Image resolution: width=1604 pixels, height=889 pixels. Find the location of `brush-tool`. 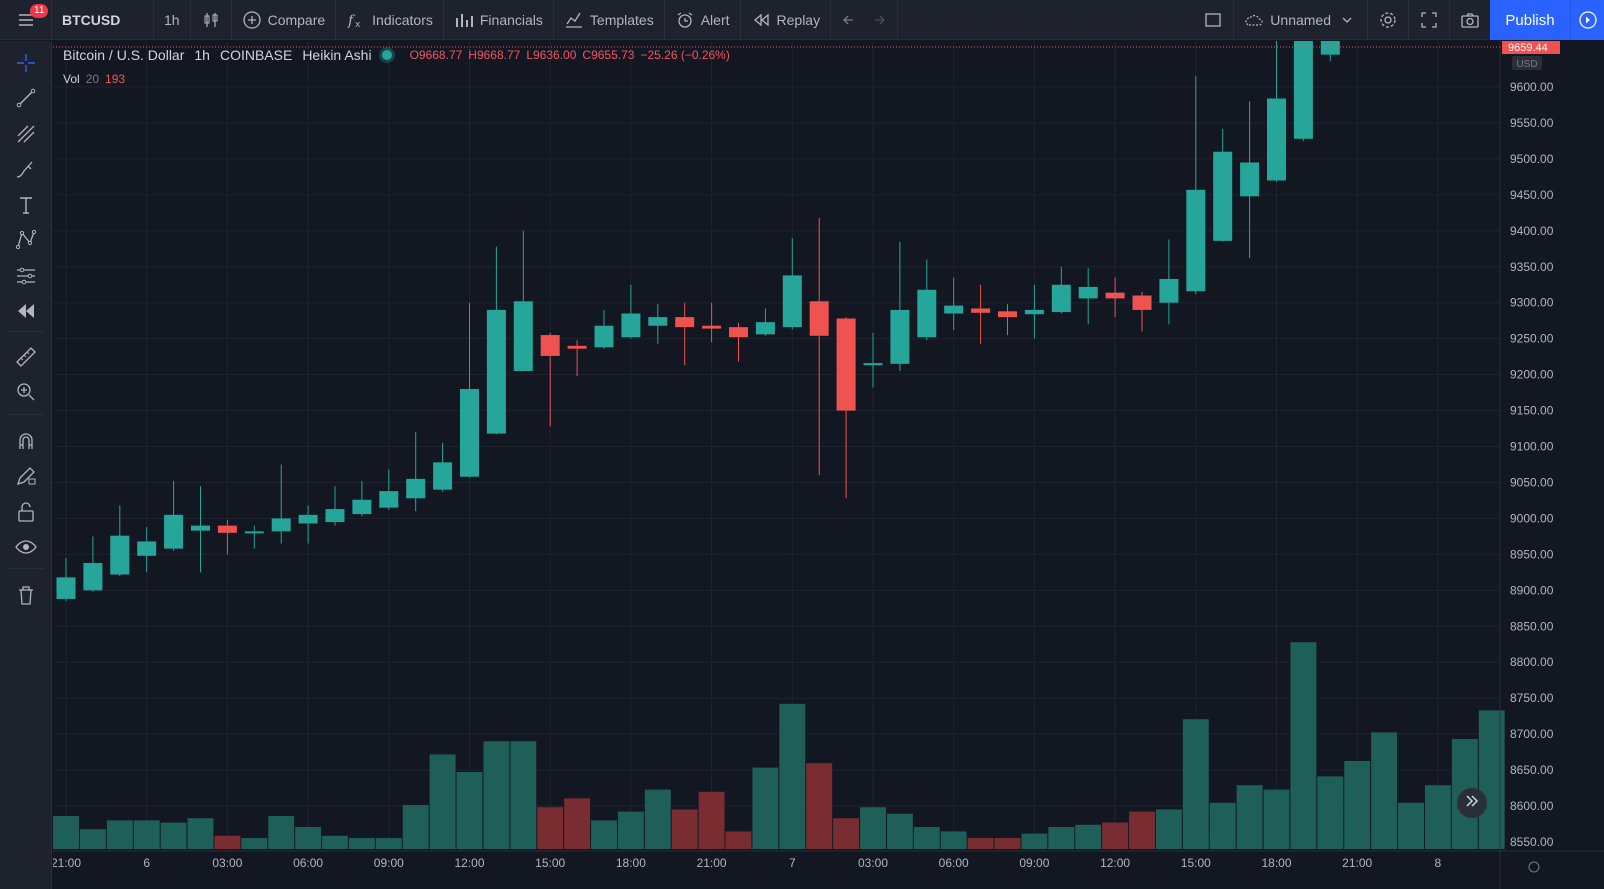

brush-tool is located at coordinates (26, 170).